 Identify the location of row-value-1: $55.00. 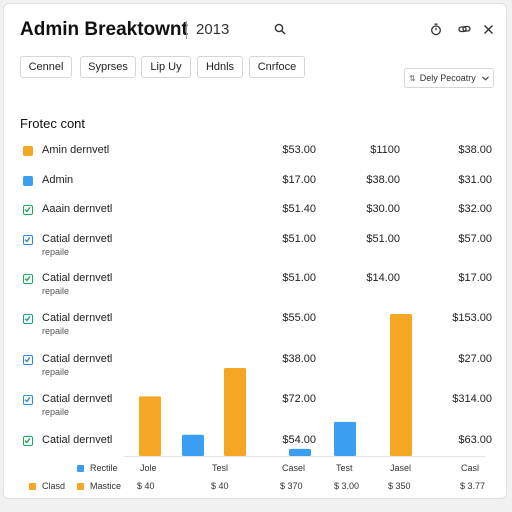
(299, 318).